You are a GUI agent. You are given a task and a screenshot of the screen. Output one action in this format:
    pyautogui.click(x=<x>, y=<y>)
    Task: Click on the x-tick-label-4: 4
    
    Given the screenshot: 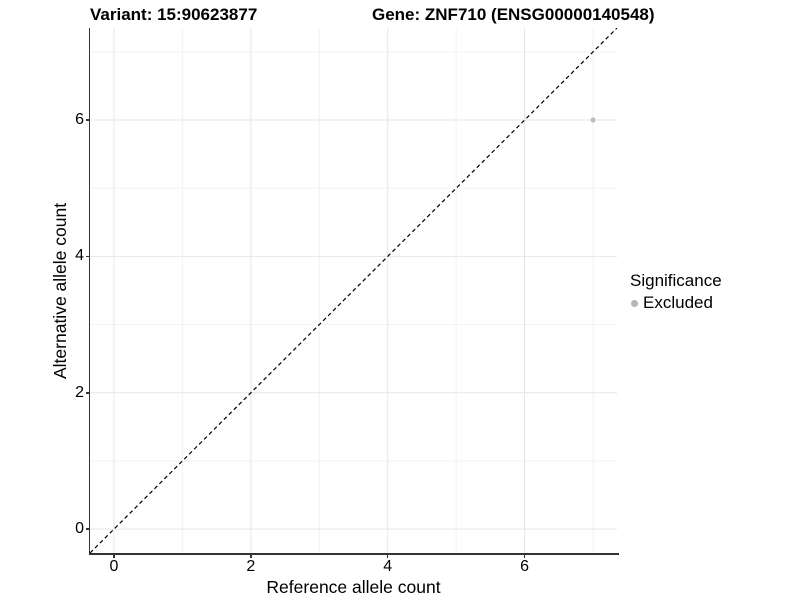 What is the action you would take?
    pyautogui.click(x=388, y=566)
    